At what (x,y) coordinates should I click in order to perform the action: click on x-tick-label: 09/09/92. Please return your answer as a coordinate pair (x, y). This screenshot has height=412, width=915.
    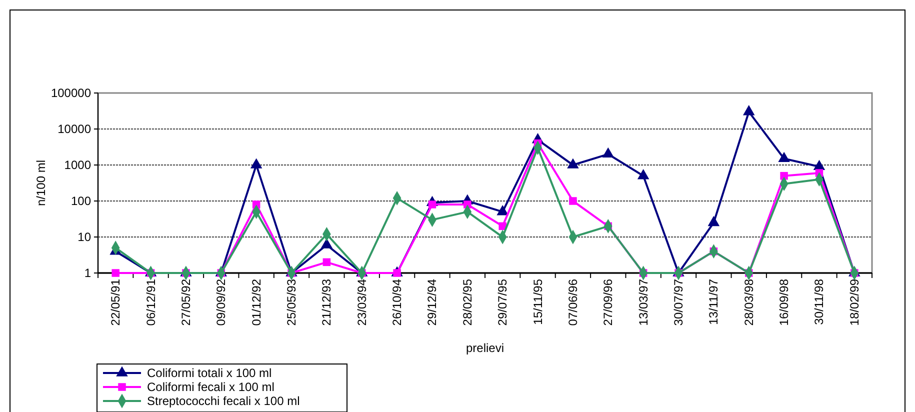
    Looking at the image, I should click on (221, 302).